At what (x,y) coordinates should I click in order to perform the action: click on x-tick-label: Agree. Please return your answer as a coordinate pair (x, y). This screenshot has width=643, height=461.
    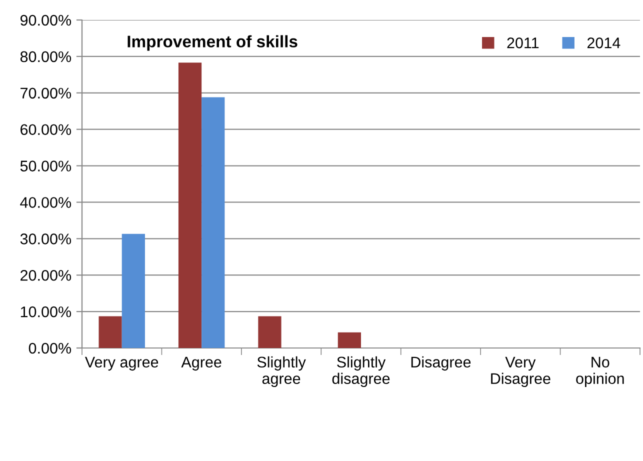
    Looking at the image, I should click on (201, 363).